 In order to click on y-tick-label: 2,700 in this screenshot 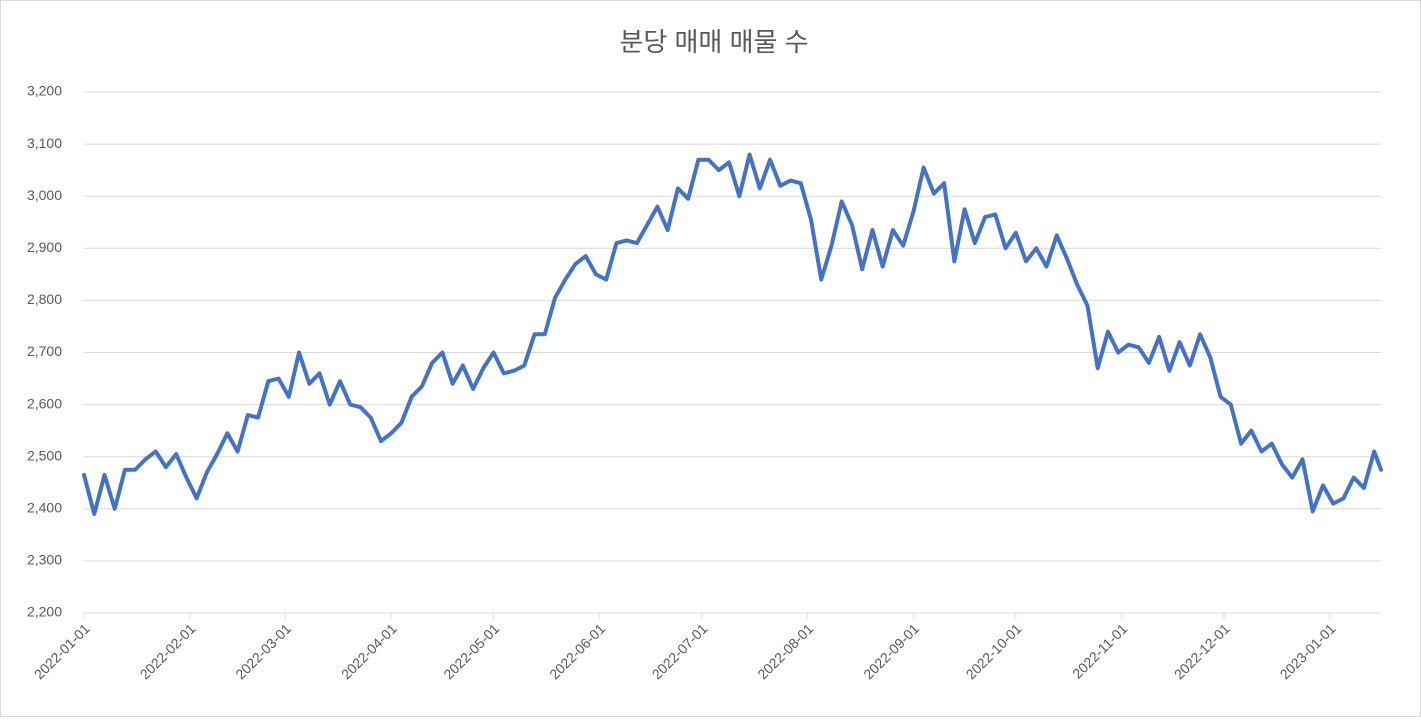, I will do `click(44, 351)`.